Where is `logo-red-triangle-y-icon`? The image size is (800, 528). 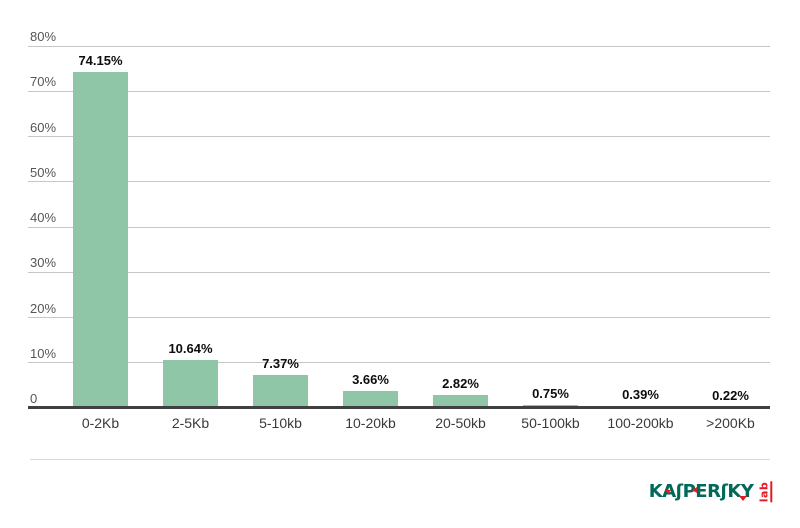
logo-red-triangle-y-icon is located at coordinates (742, 498).